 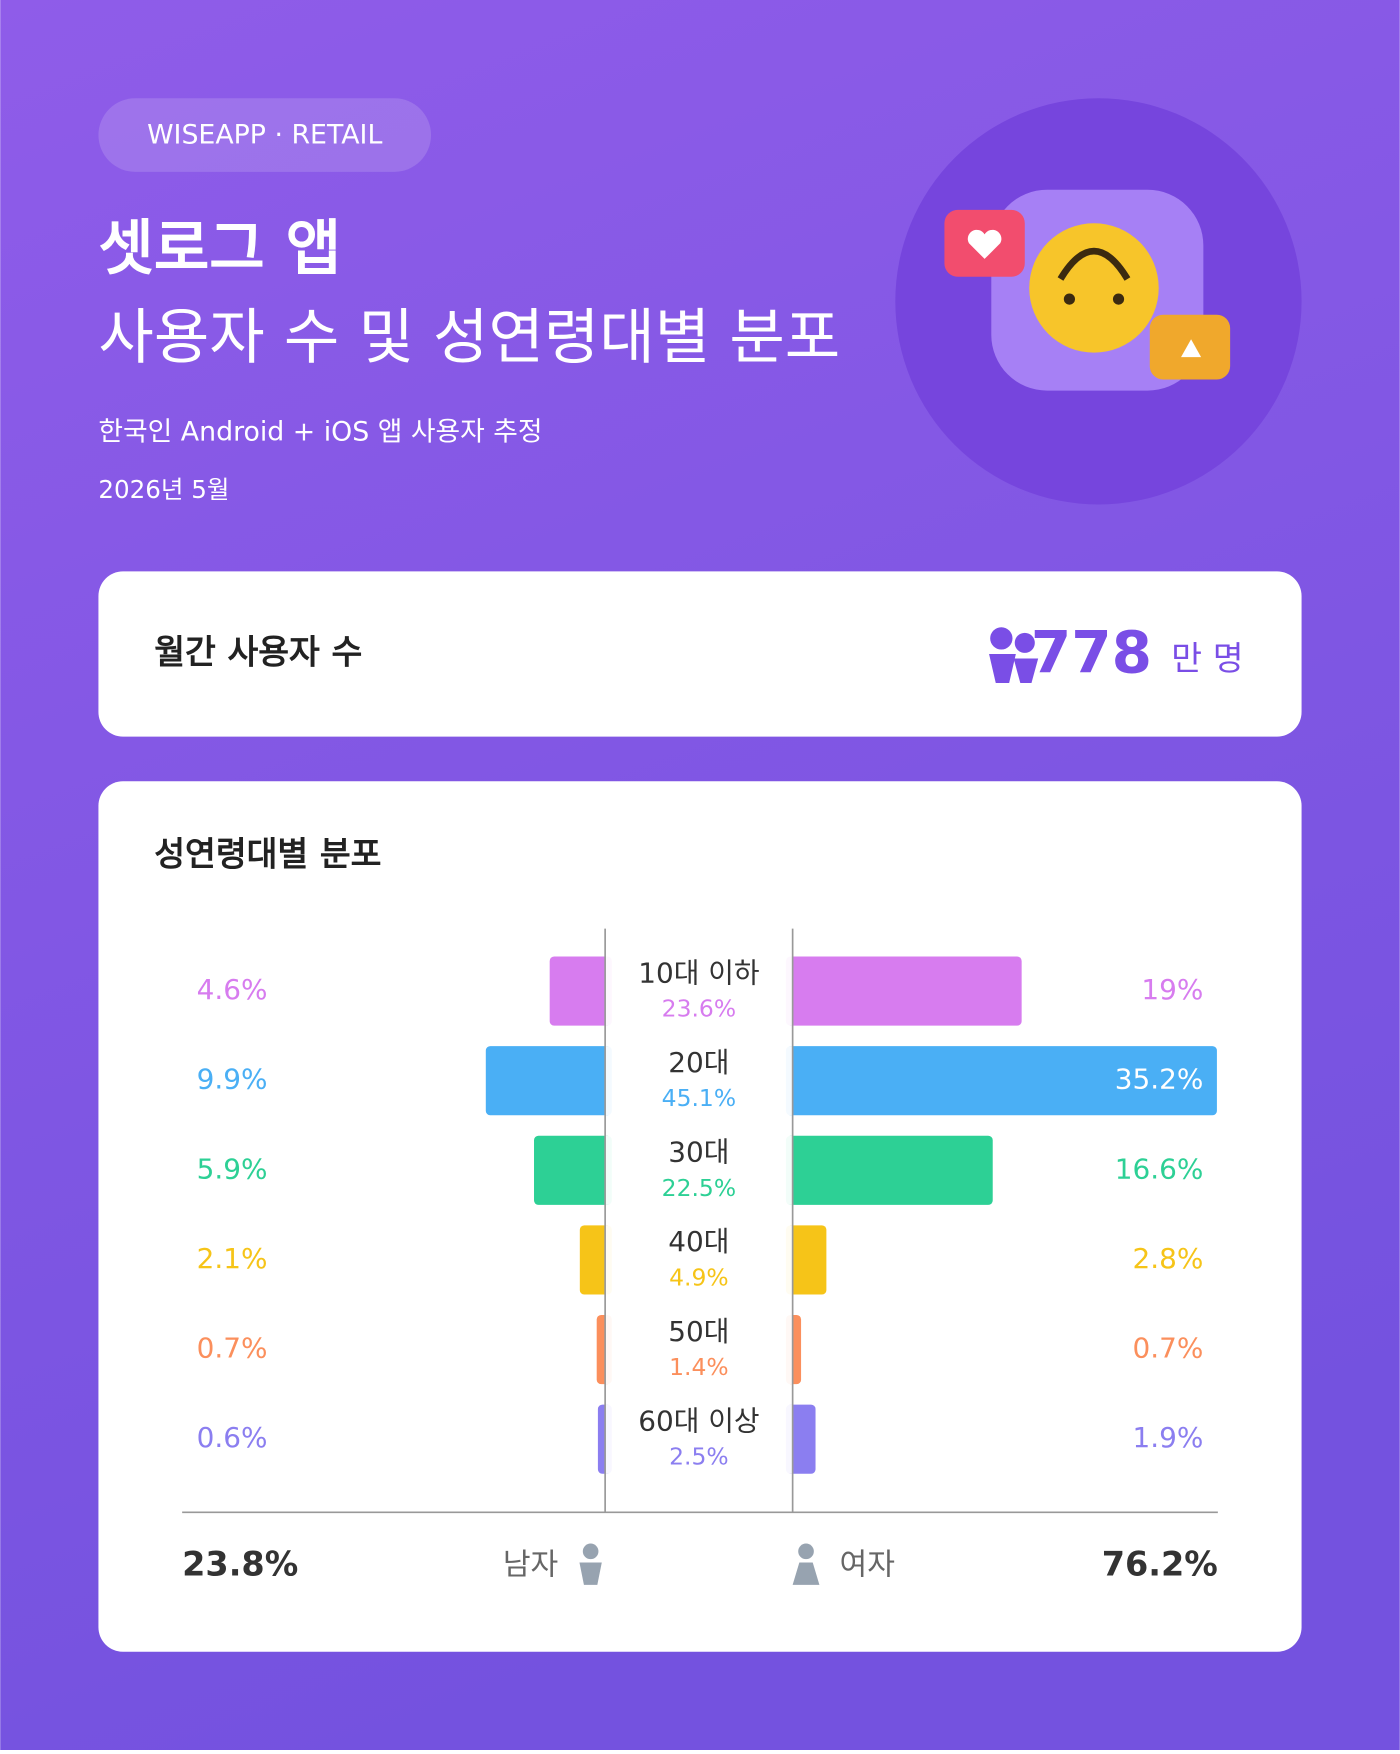 What do you see at coordinates (232, 1437) in the screenshot?
I see `male-value: 0.6%` at bounding box center [232, 1437].